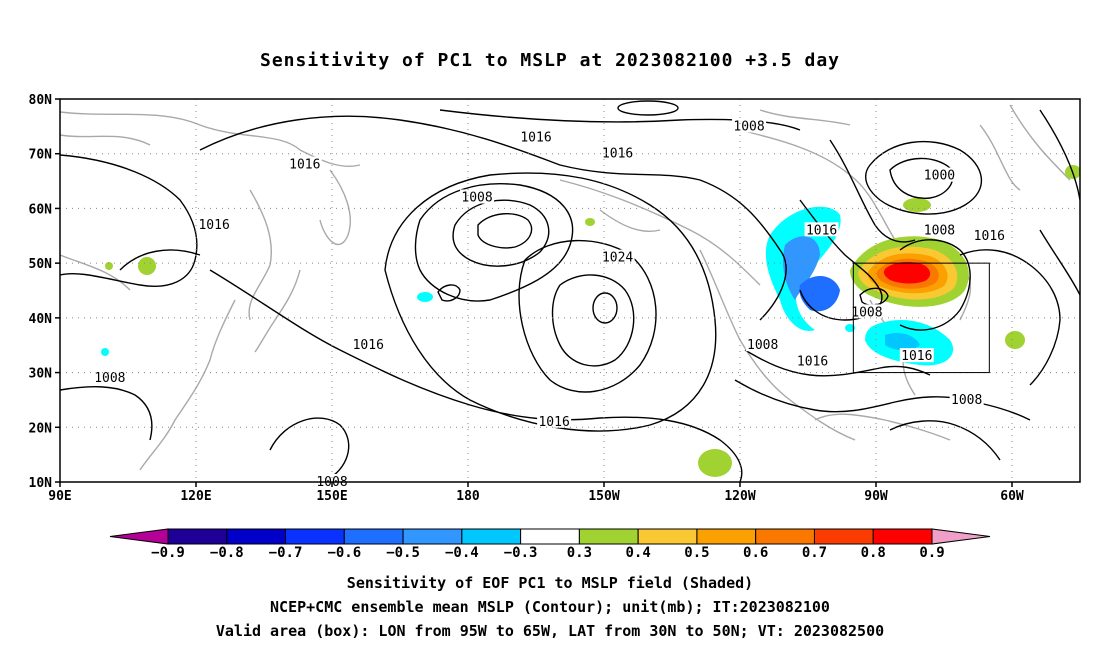 Image resolution: width=1100 pixels, height=650 pixels. I want to click on colorbar-tick-label: −0.7, so click(286, 553).